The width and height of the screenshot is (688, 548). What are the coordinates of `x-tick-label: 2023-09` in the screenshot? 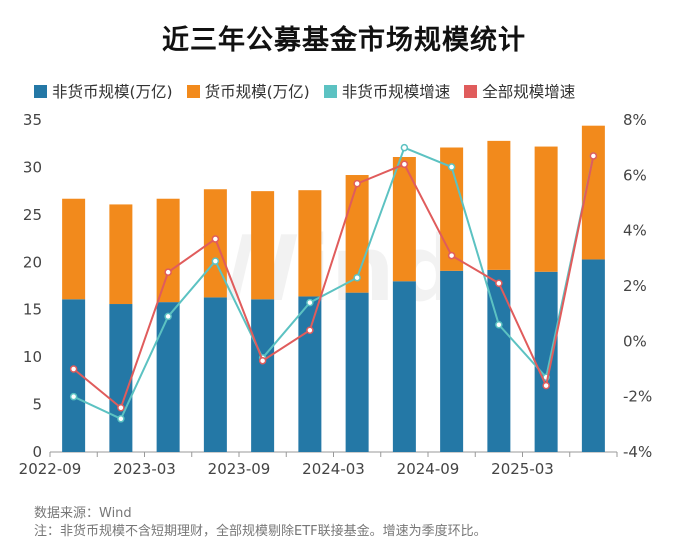 It's located at (239, 469).